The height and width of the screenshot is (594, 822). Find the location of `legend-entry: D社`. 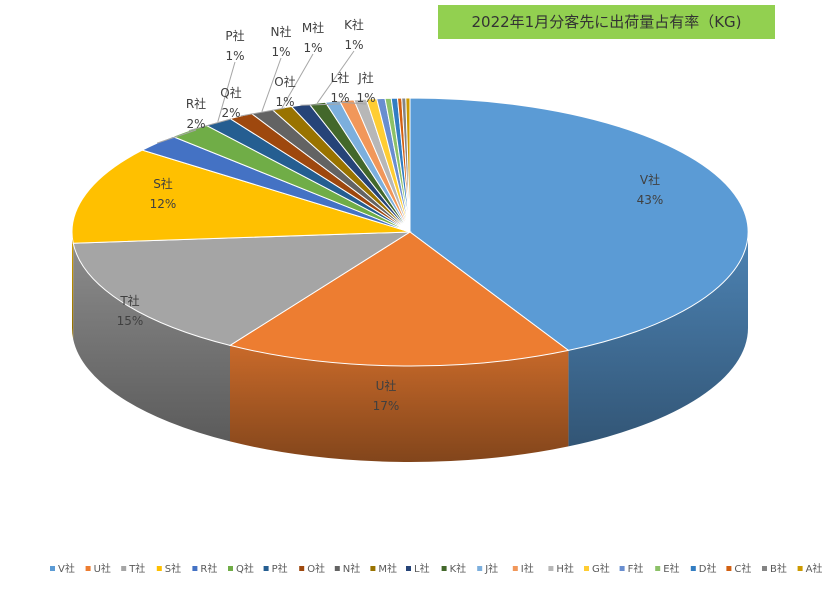

legend-entry: D社 is located at coordinates (708, 568).